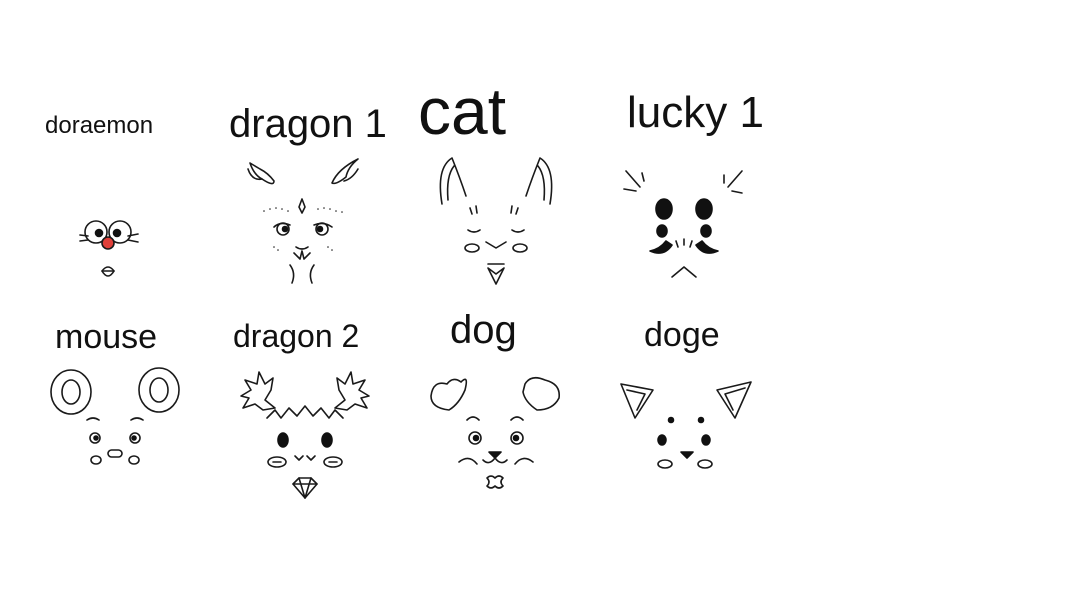  I want to click on dragon-antler-face-icon, so click(305, 435).